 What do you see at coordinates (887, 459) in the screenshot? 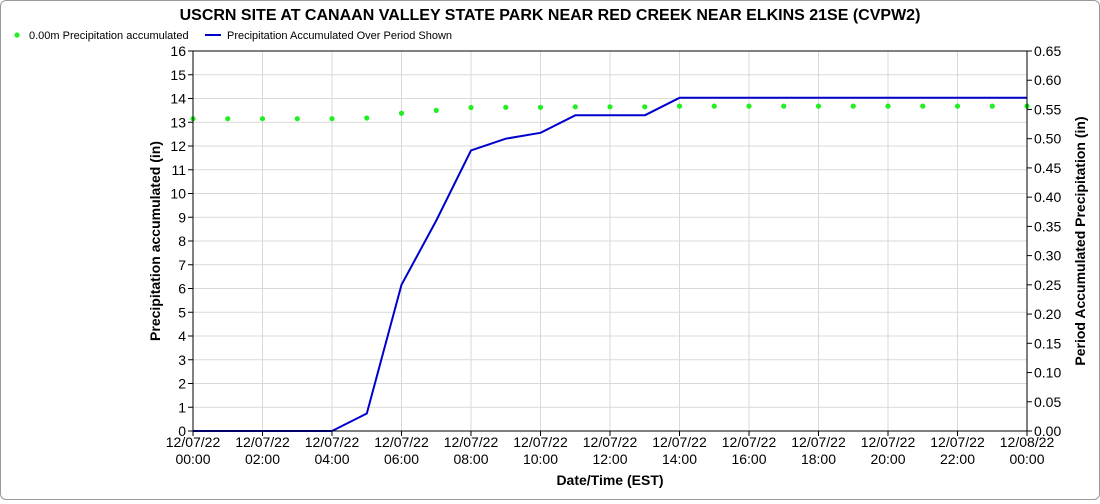
I see `x-tick-time: 20:00` at bounding box center [887, 459].